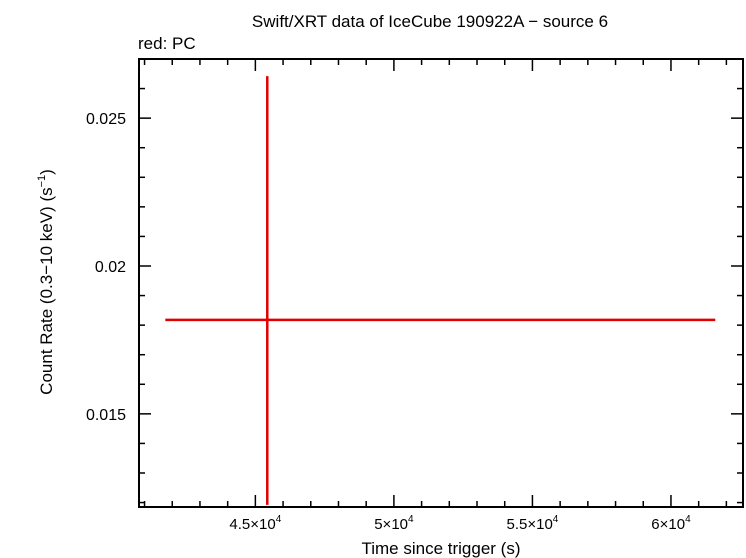  I want to click on y-axis-label-close: ), so click(46, 172).